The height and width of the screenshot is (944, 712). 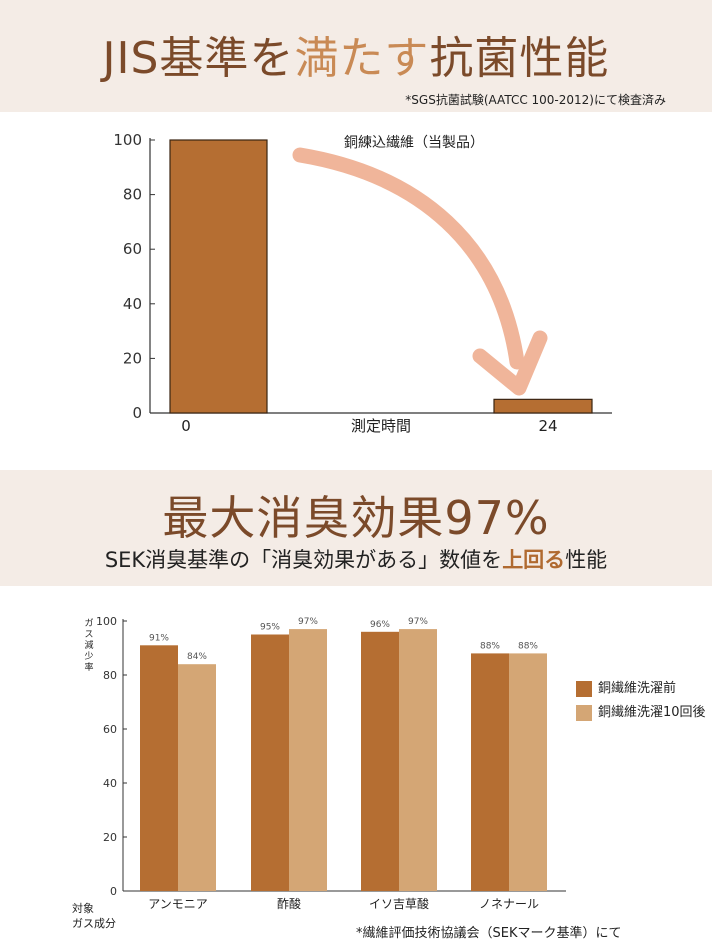 I want to click on y-axis-label-char: ガ, so click(x=88, y=623).